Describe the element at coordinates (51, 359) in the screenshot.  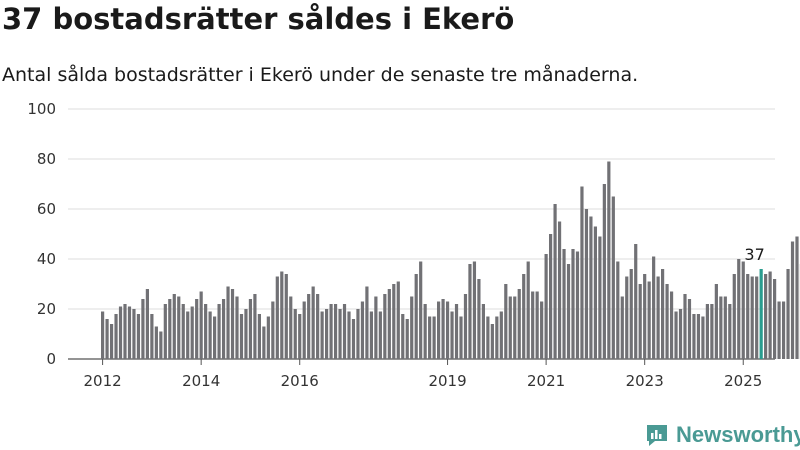
I see `y-tick-label: 0` at that location.